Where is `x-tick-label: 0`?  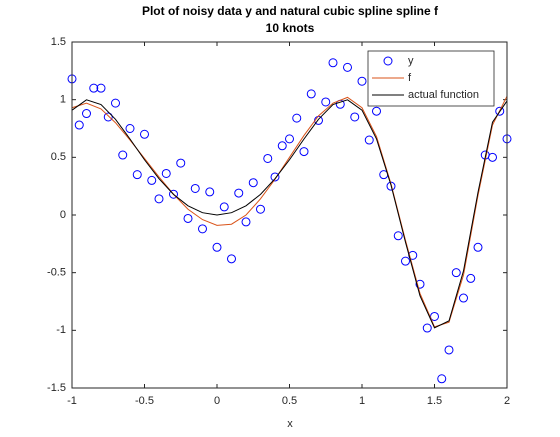 x-tick-label: 0 is located at coordinates (217, 401).